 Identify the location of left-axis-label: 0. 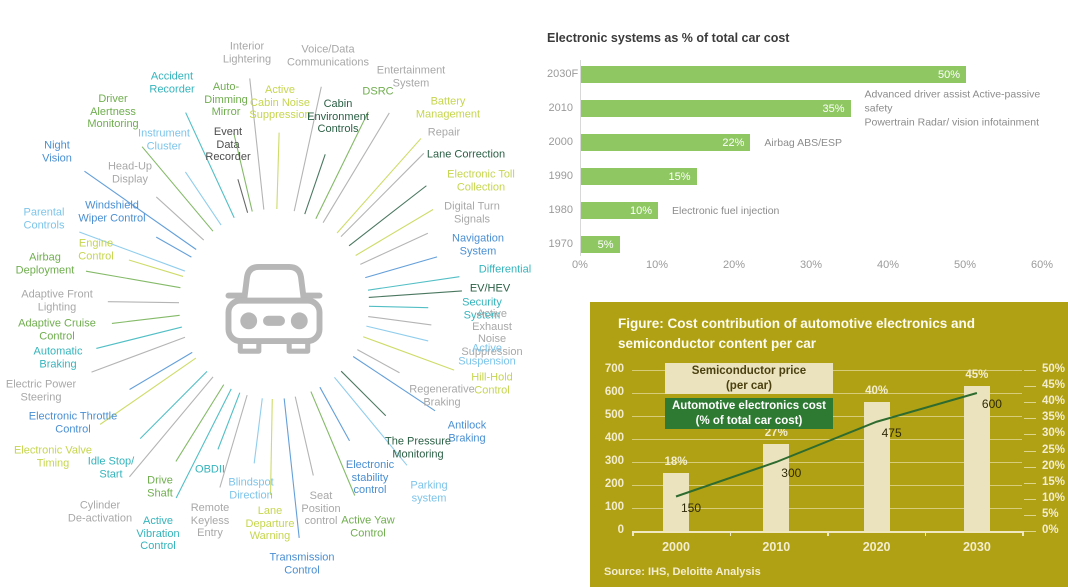
(620, 530).